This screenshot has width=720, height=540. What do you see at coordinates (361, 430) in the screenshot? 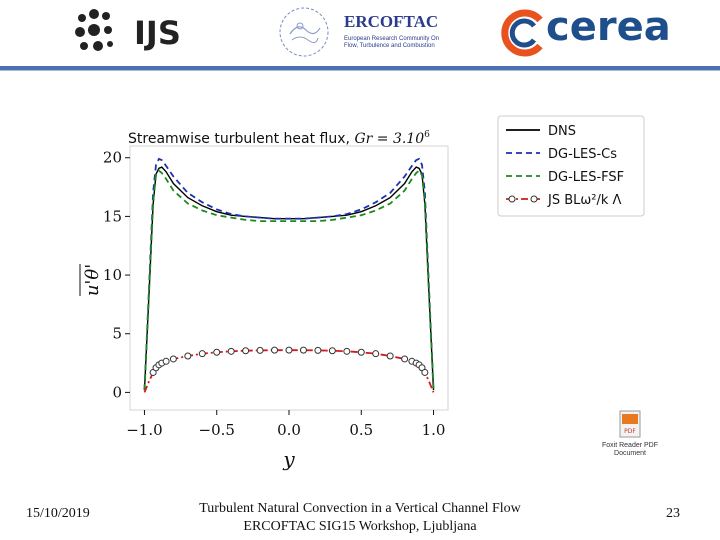
I see `x-tick-label: 0.5` at bounding box center [361, 430].